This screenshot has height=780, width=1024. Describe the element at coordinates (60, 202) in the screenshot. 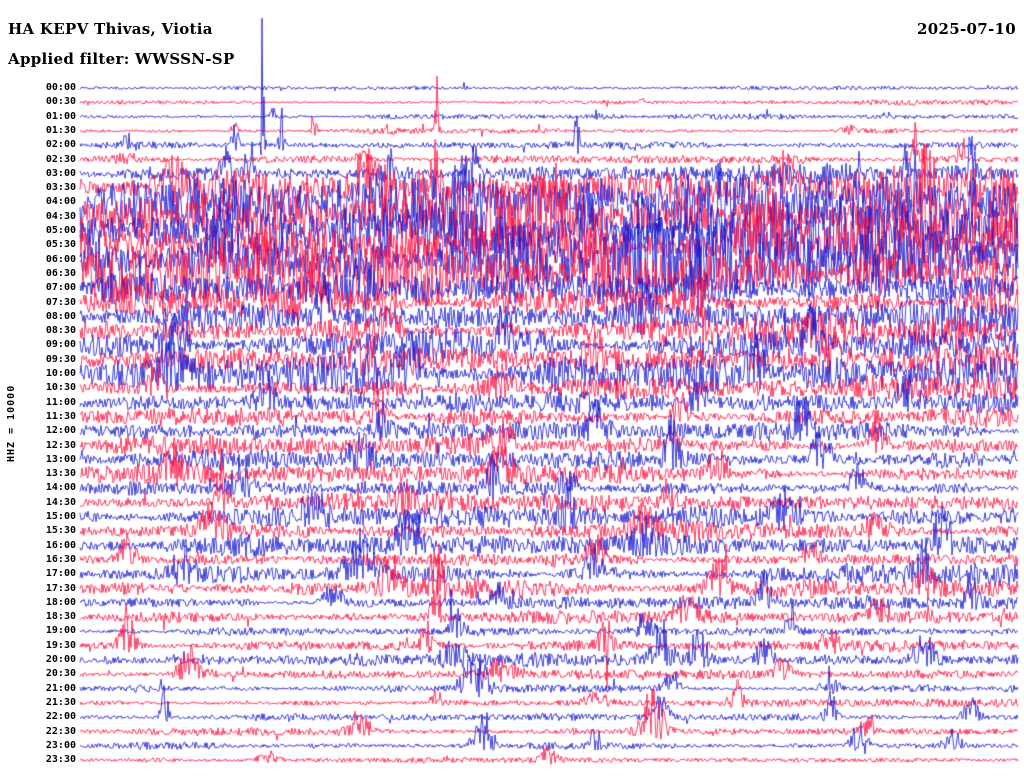

I see `time-label: 04:00` at that location.